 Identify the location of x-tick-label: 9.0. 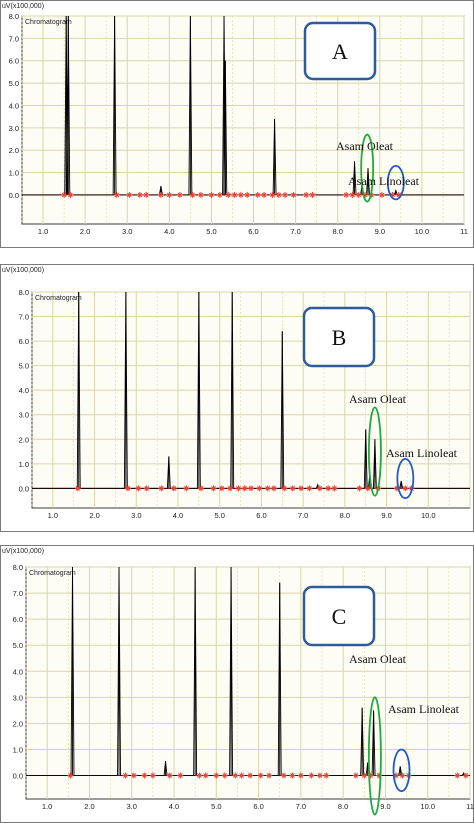
(380, 231).